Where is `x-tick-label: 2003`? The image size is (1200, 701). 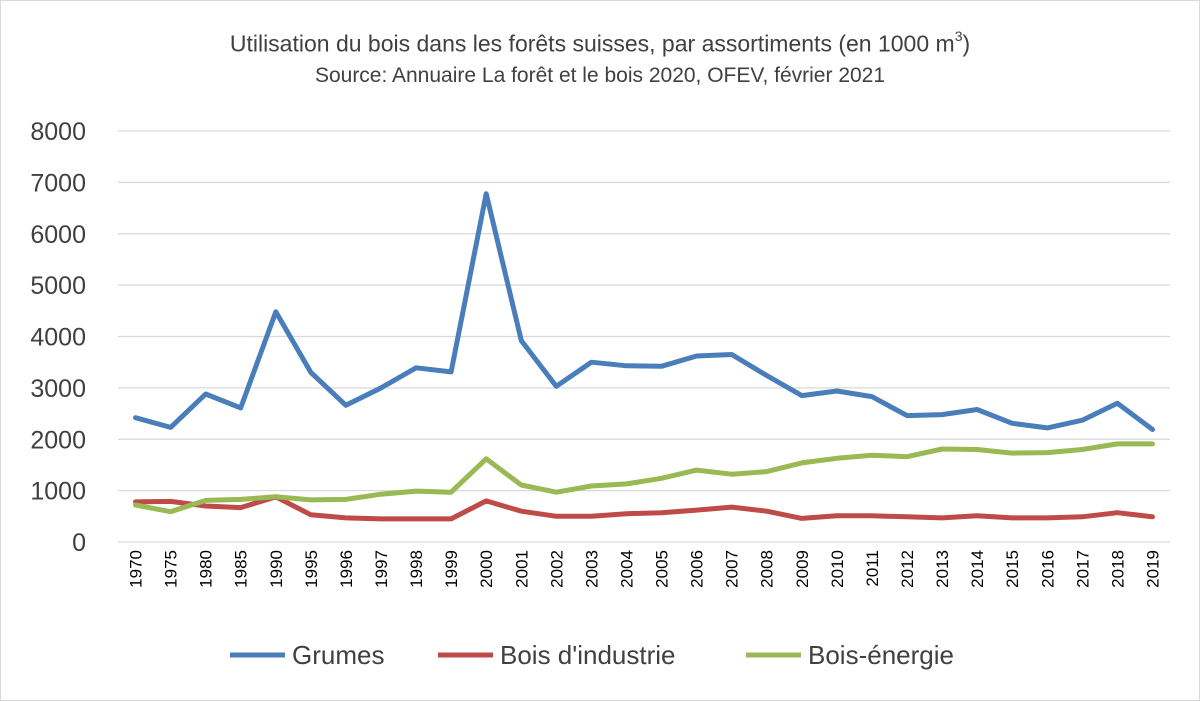 x-tick-label: 2003 is located at coordinates (591, 569).